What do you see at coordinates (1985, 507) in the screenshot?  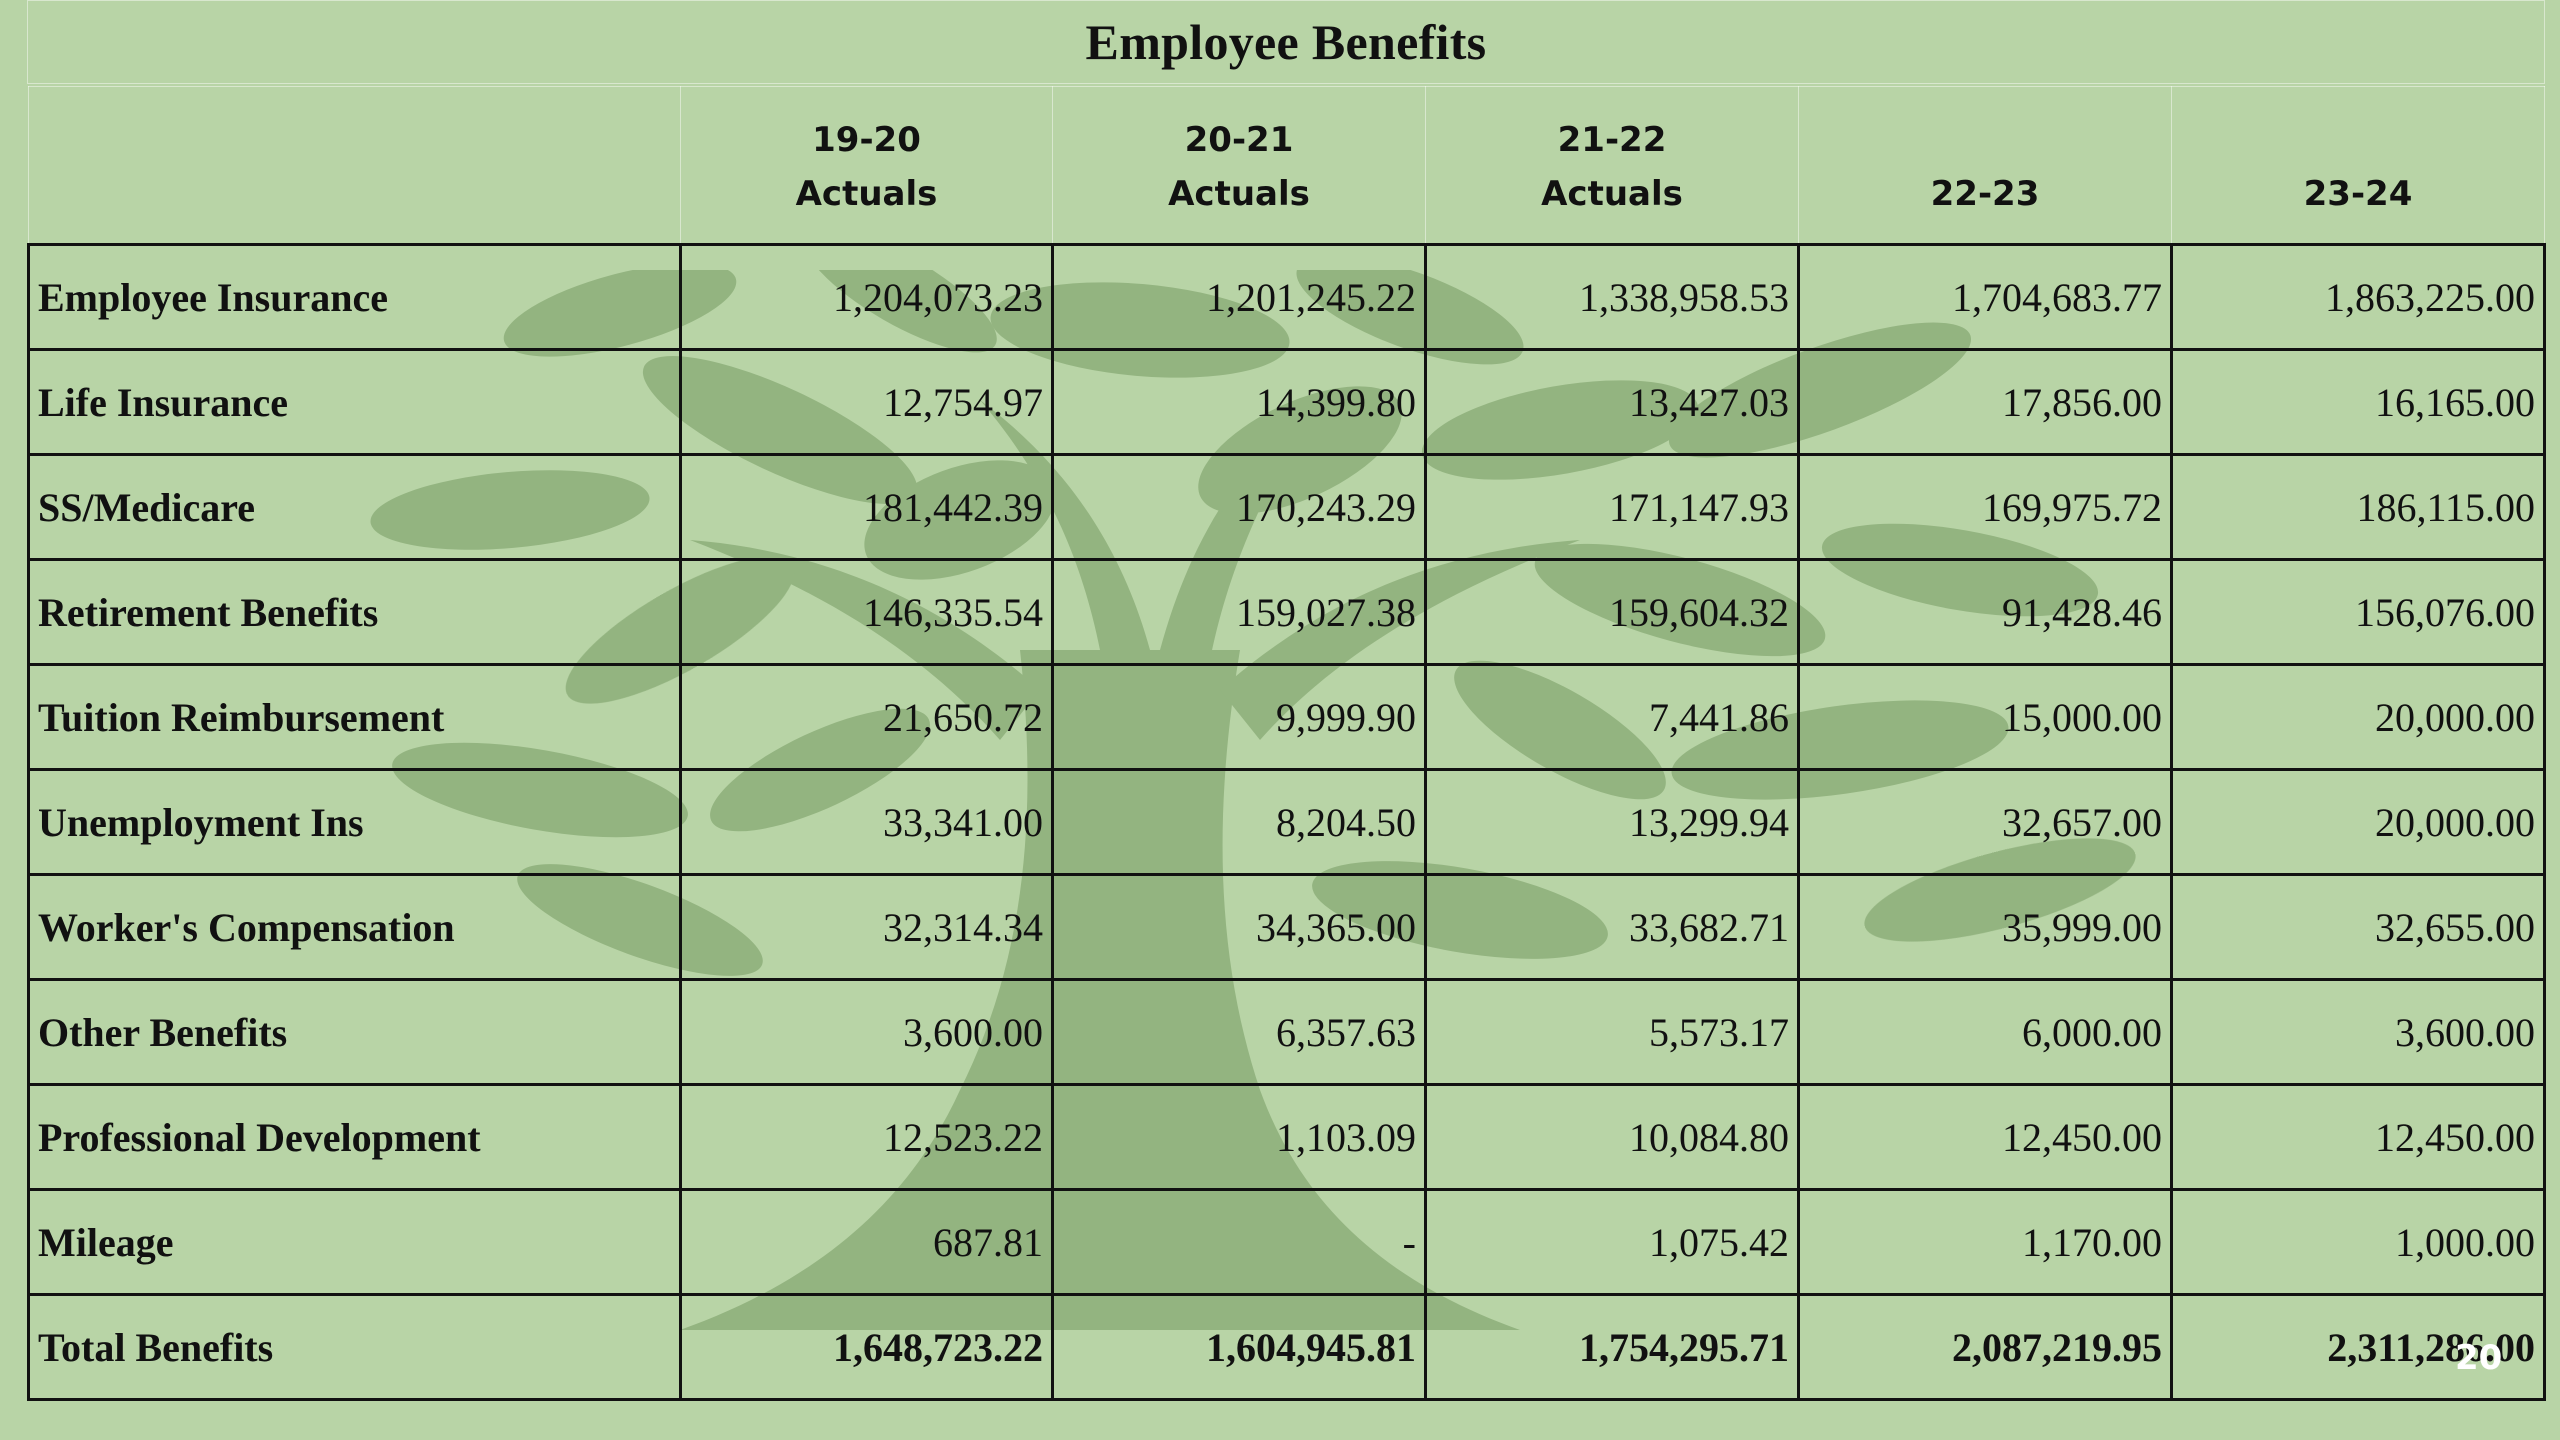 I see `value-cell: 169,975.72` at bounding box center [1985, 507].